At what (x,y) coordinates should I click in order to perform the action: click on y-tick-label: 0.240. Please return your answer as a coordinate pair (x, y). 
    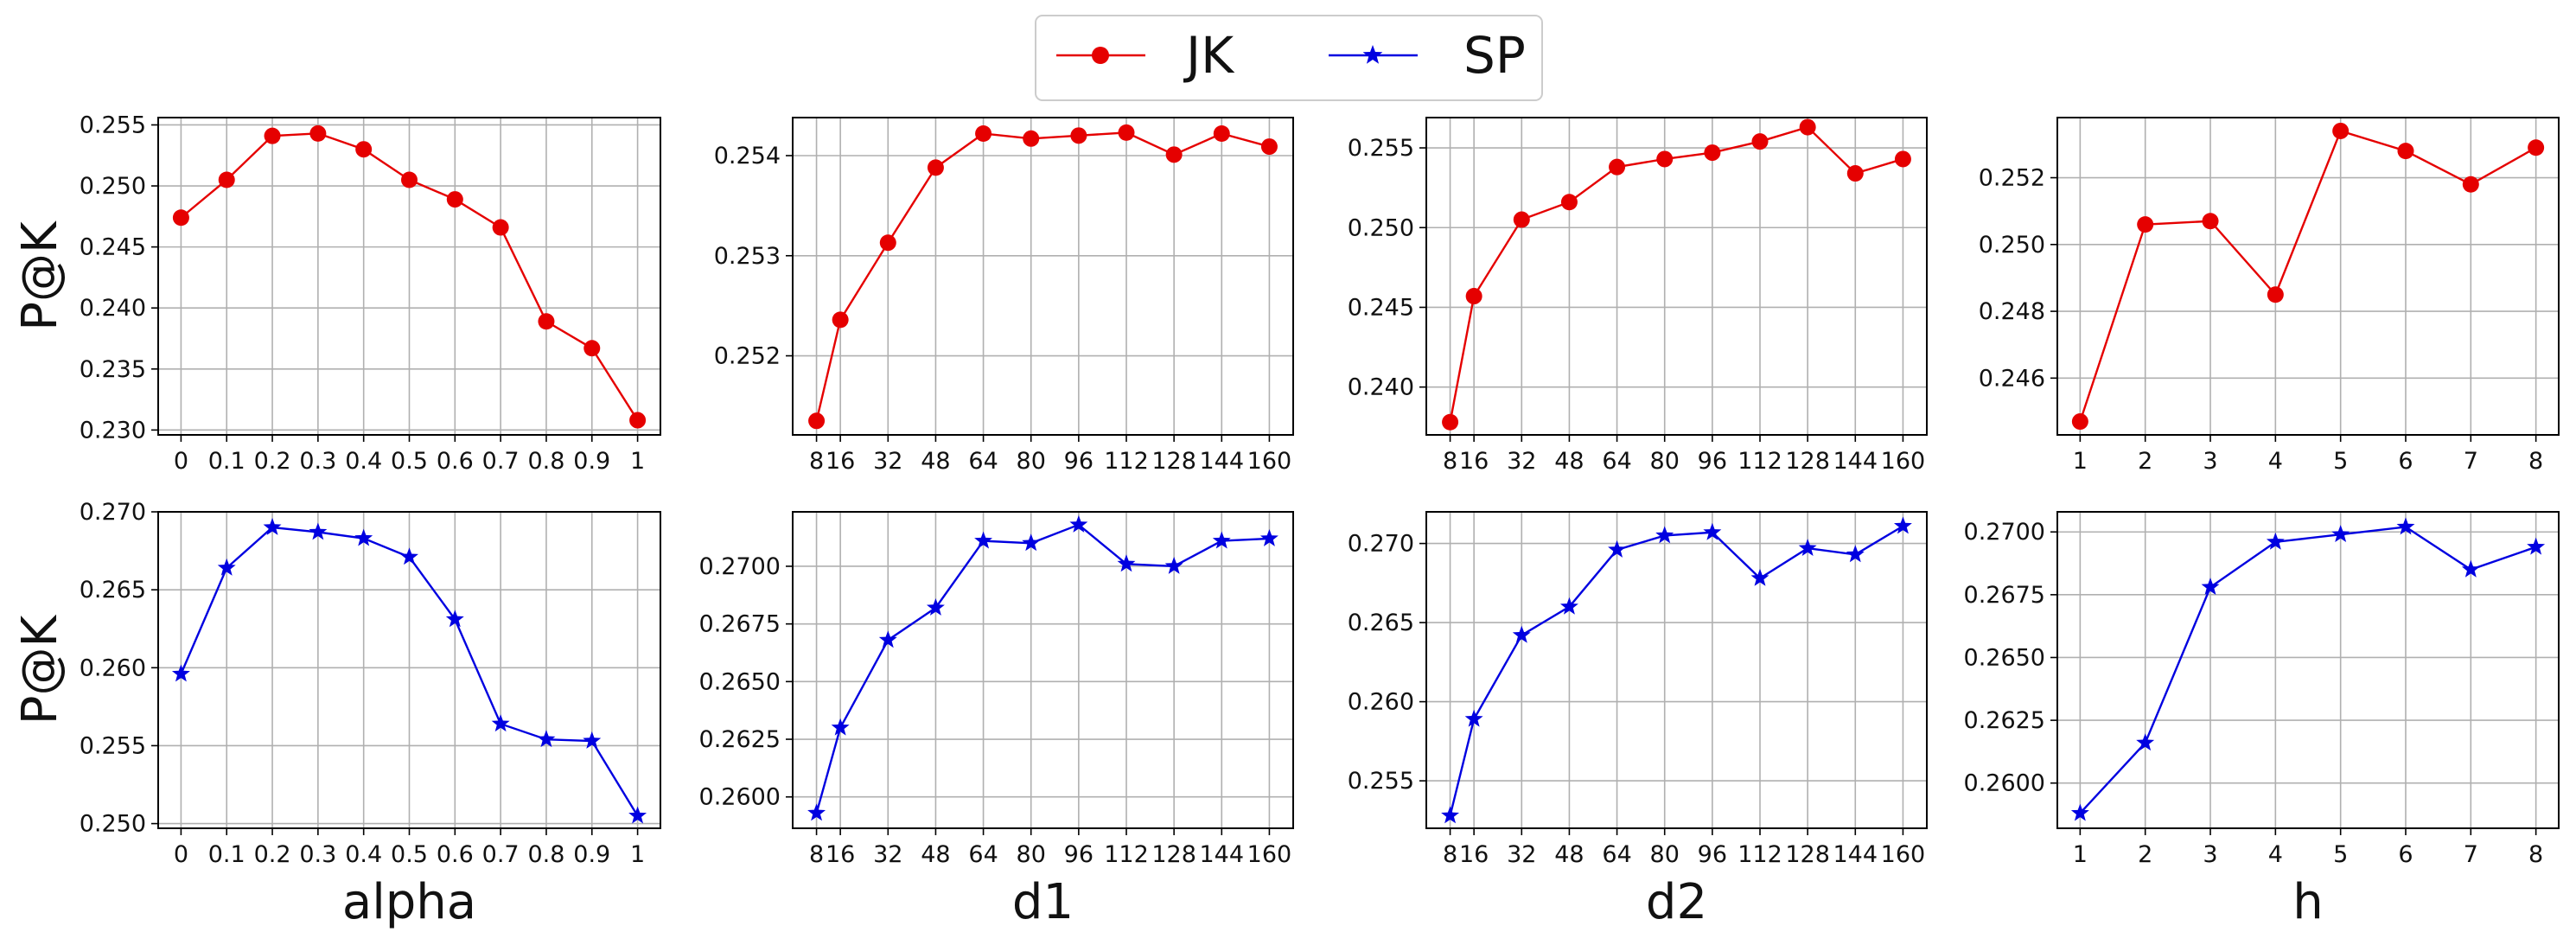
    Looking at the image, I should click on (113, 308).